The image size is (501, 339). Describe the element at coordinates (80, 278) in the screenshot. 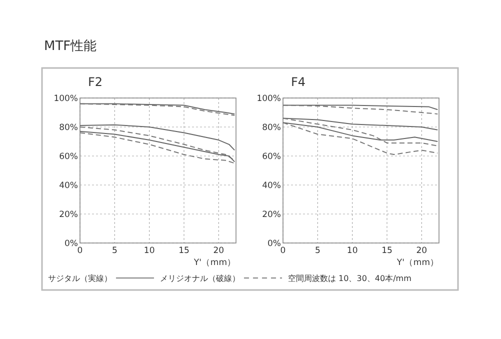

I see `text: サジタル（実線）` at that location.